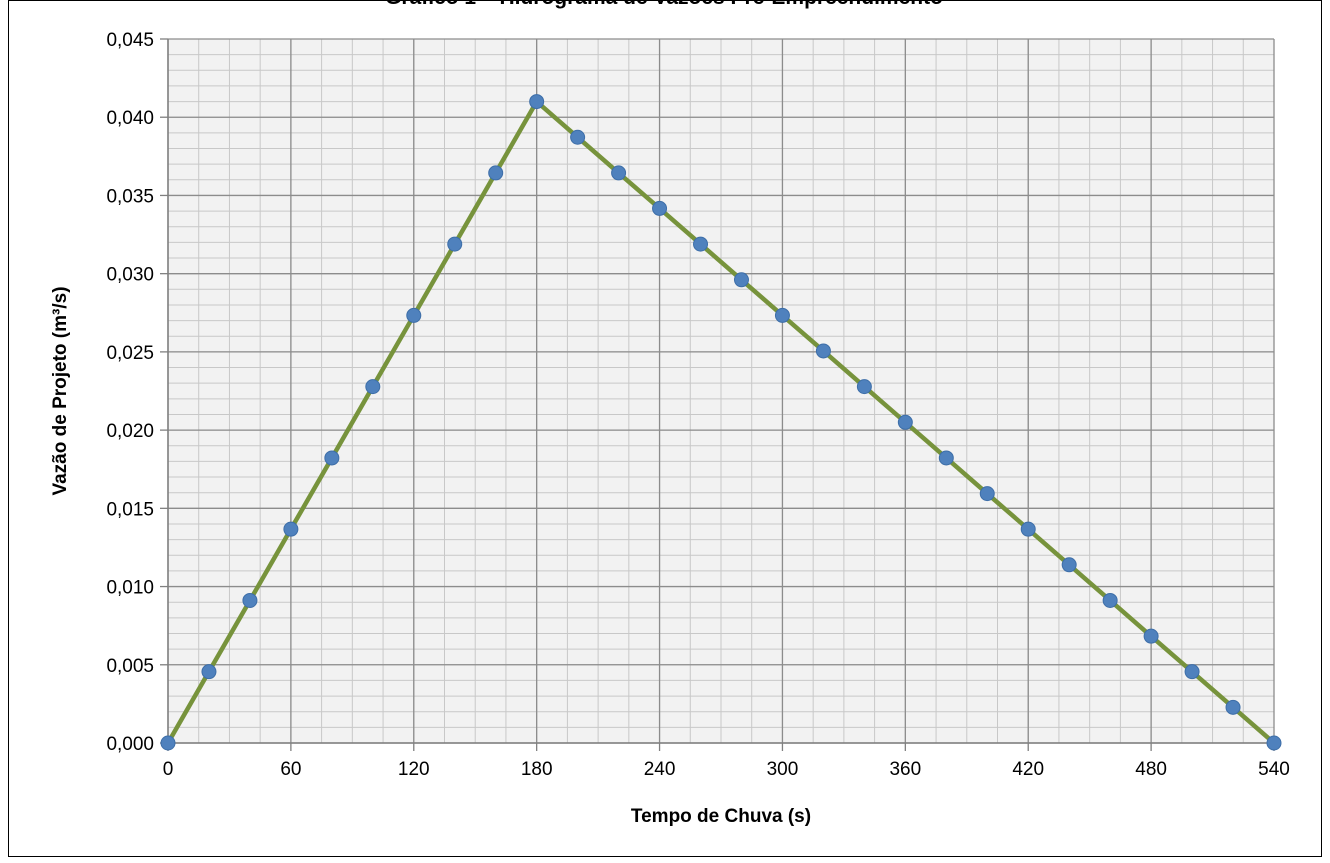 The height and width of the screenshot is (863, 1330). What do you see at coordinates (130, 588) in the screenshot?
I see `y-tick-label: 0,010` at bounding box center [130, 588].